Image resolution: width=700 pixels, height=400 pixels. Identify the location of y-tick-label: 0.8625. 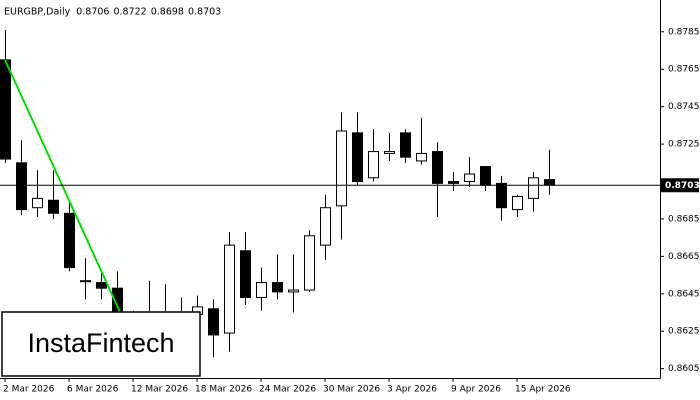
(684, 332).